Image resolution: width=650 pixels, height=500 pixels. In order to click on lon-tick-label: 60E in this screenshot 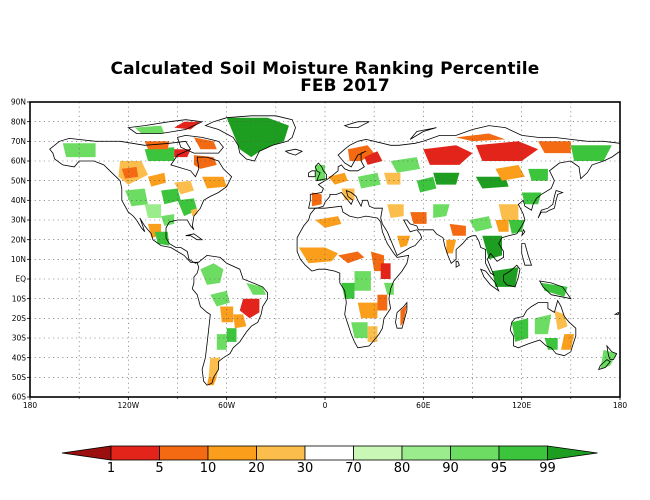, I will do `click(423, 405)`.